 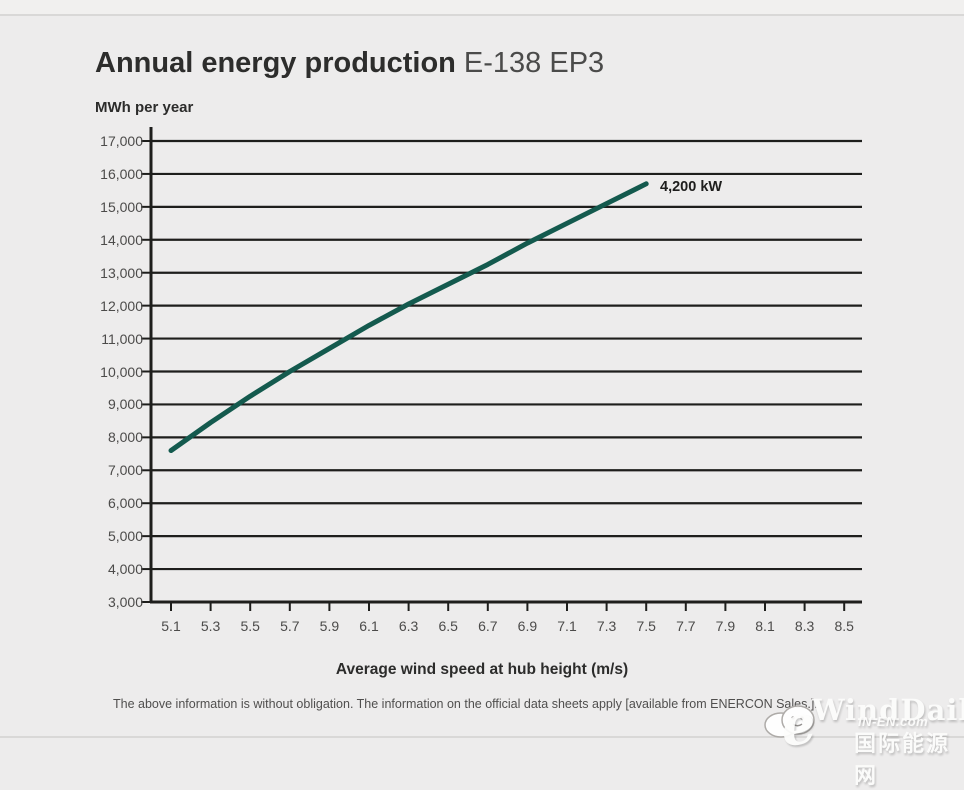 What do you see at coordinates (369, 626) in the screenshot?
I see `x-tick-label: 6.1` at bounding box center [369, 626].